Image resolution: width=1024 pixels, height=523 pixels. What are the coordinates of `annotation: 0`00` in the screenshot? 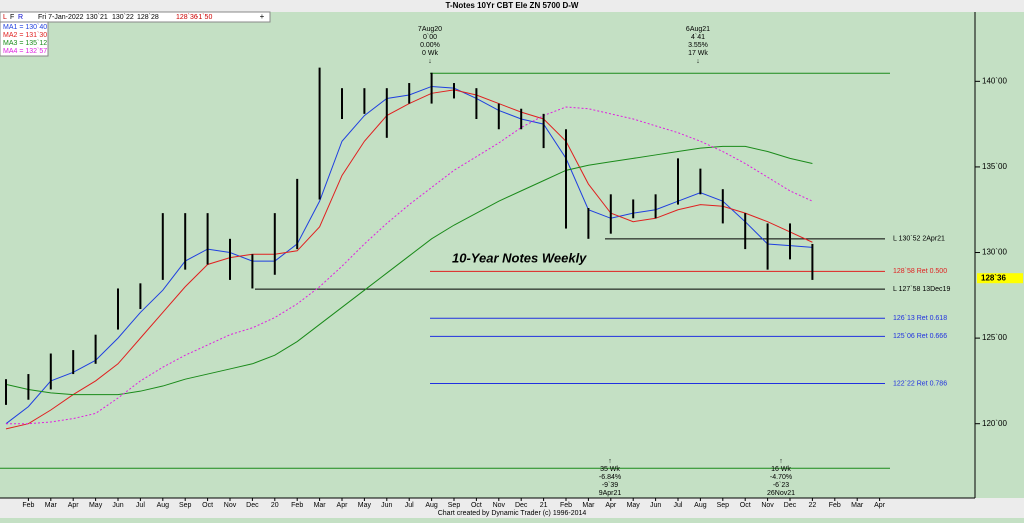 It's located at (430, 37).